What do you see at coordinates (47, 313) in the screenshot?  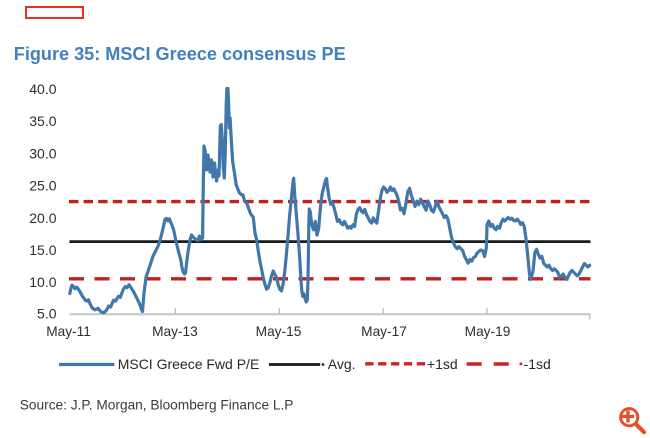 I see `svg-text: 5.0` at bounding box center [47, 313].